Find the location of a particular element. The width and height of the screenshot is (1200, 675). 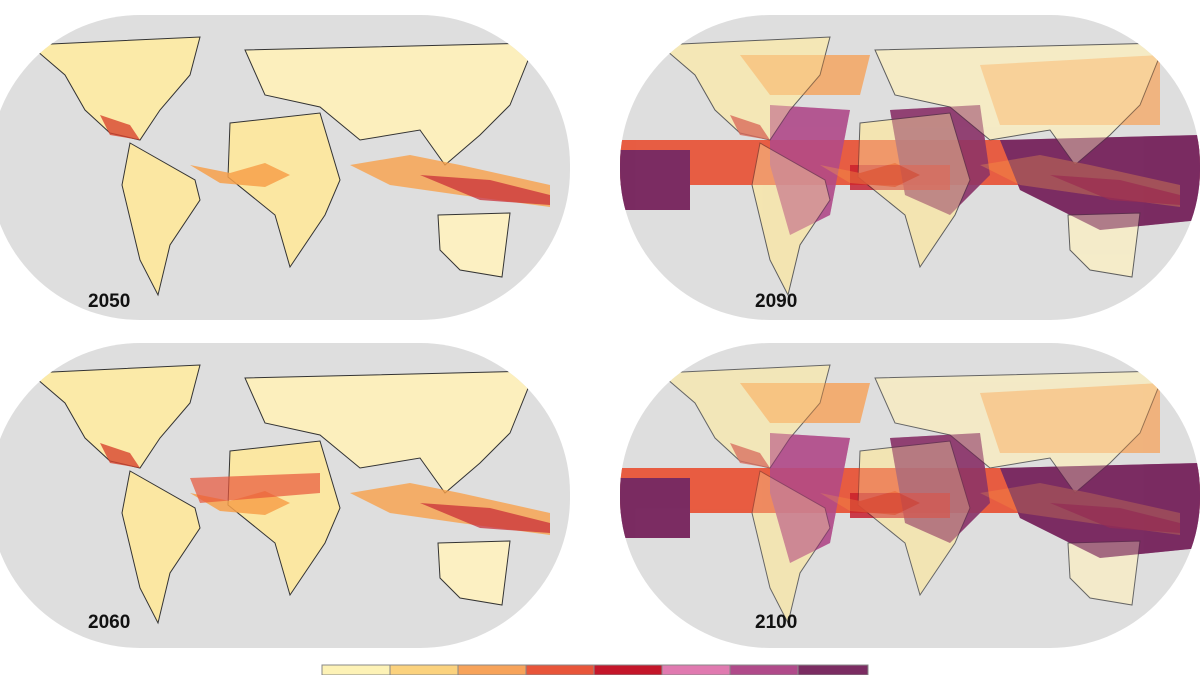

color-legend is located at coordinates (595, 669).